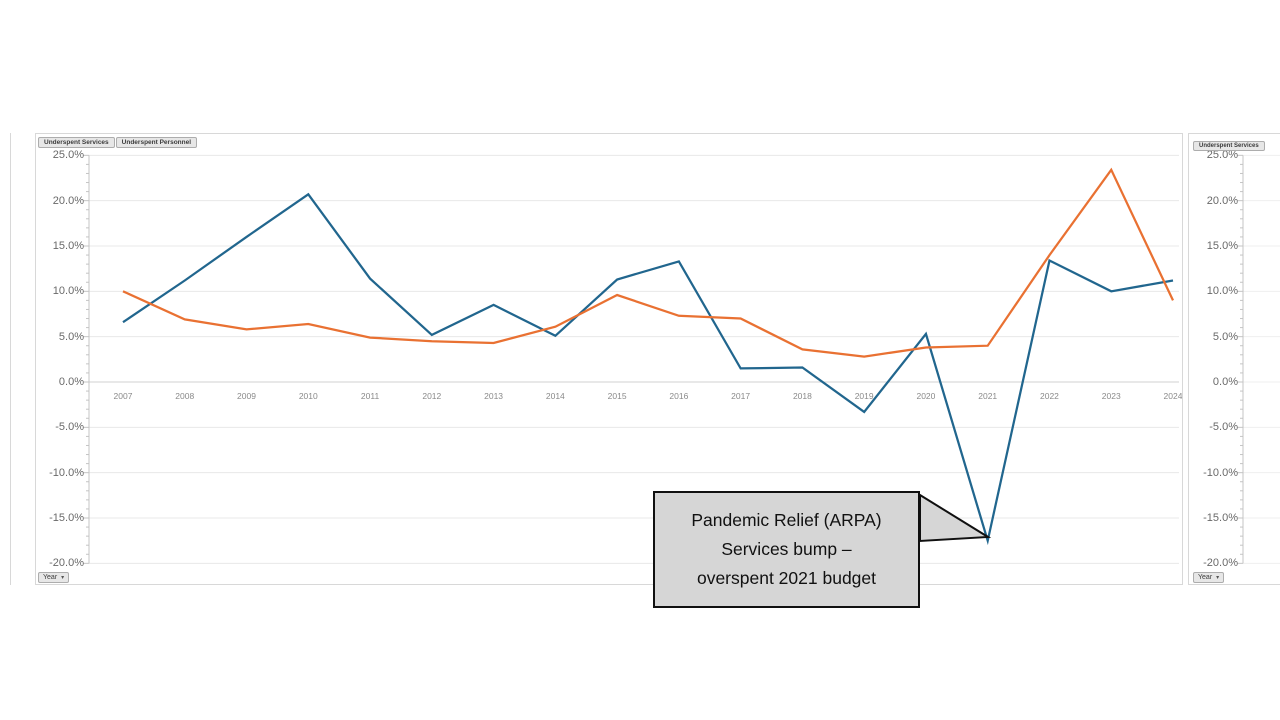  What do you see at coordinates (66, 518) in the screenshot?
I see `y-axis-label: -15.0%` at bounding box center [66, 518].